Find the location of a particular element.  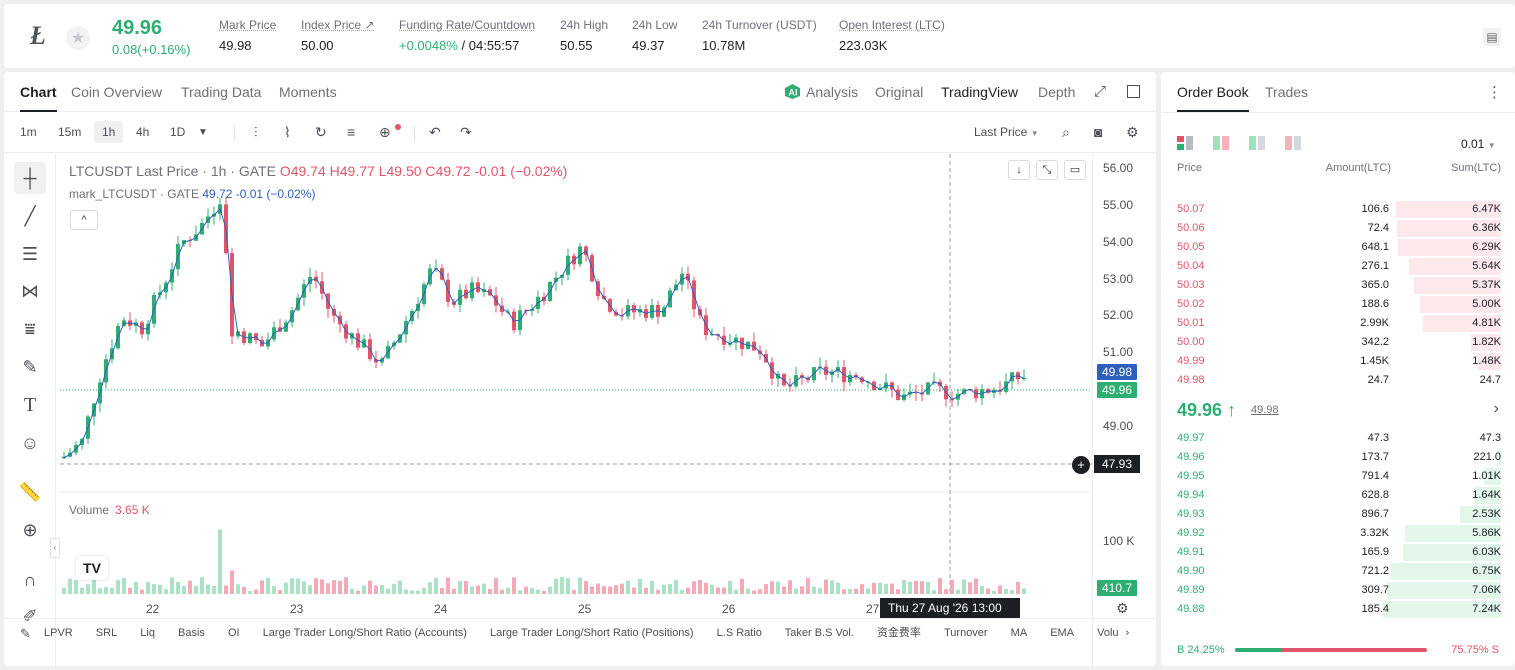

indicators-icon: ⌇ is located at coordinates (287, 132).